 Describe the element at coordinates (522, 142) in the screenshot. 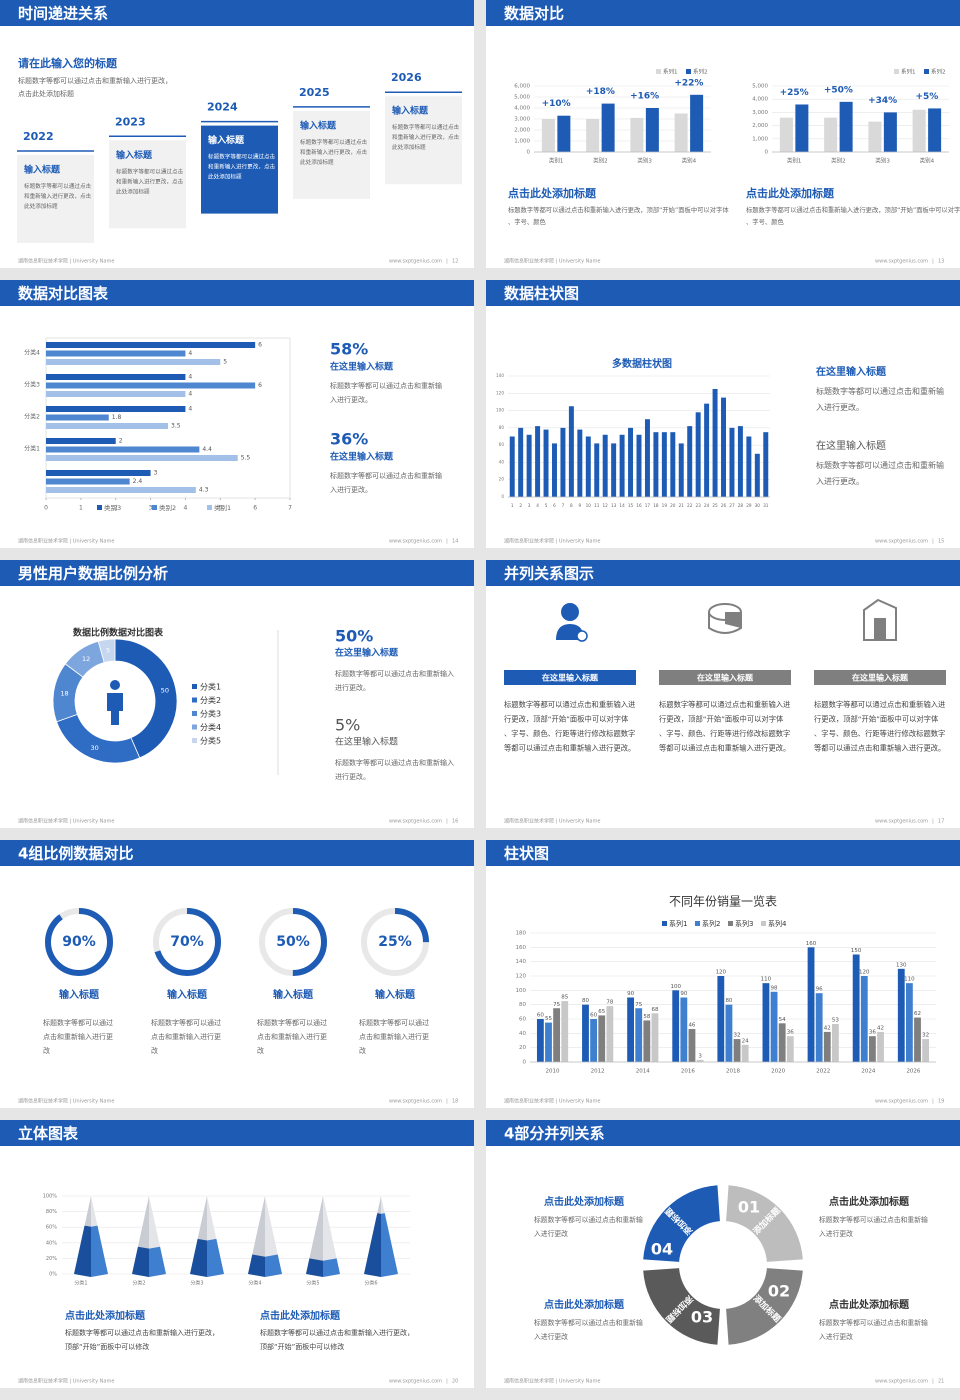

I see `y-tick-label: 1,000` at that location.